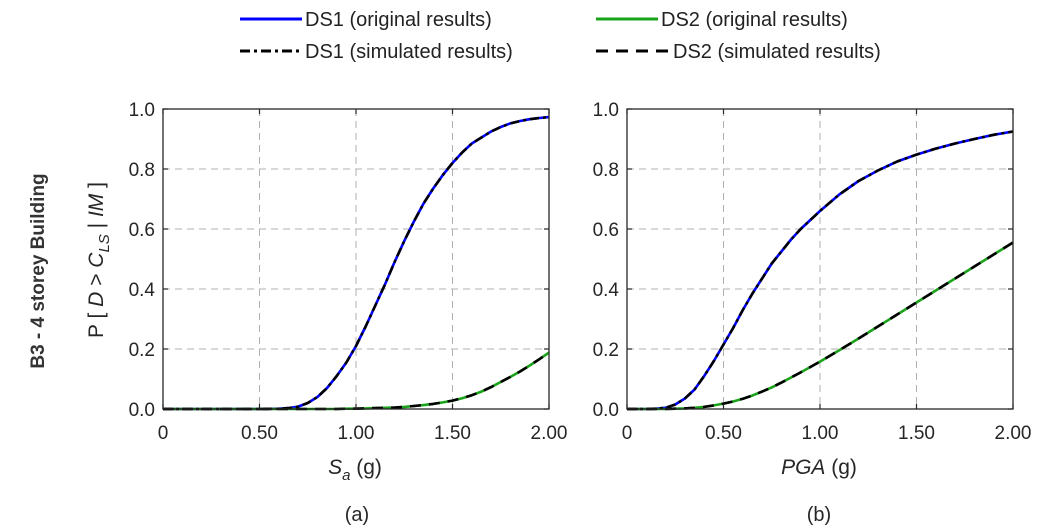 The width and height of the screenshot is (1039, 531). What do you see at coordinates (96, 260) in the screenshot?
I see `y-label-var-c: C` at bounding box center [96, 260].